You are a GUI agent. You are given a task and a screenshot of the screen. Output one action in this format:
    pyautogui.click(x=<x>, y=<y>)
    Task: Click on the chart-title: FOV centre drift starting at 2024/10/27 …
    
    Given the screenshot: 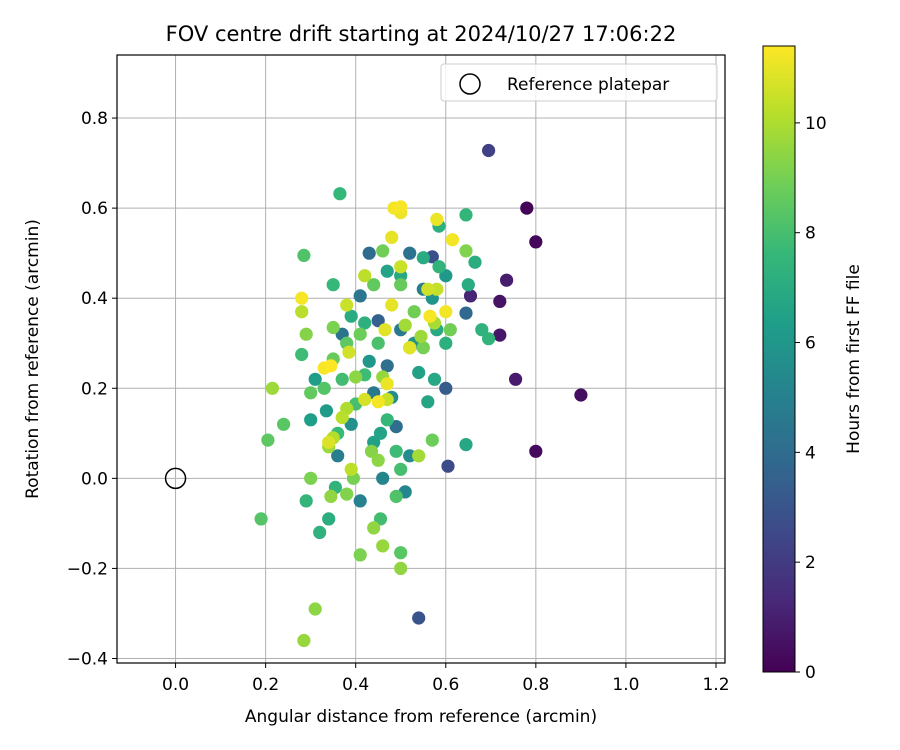 What is the action you would take?
    pyautogui.click(x=421, y=34)
    